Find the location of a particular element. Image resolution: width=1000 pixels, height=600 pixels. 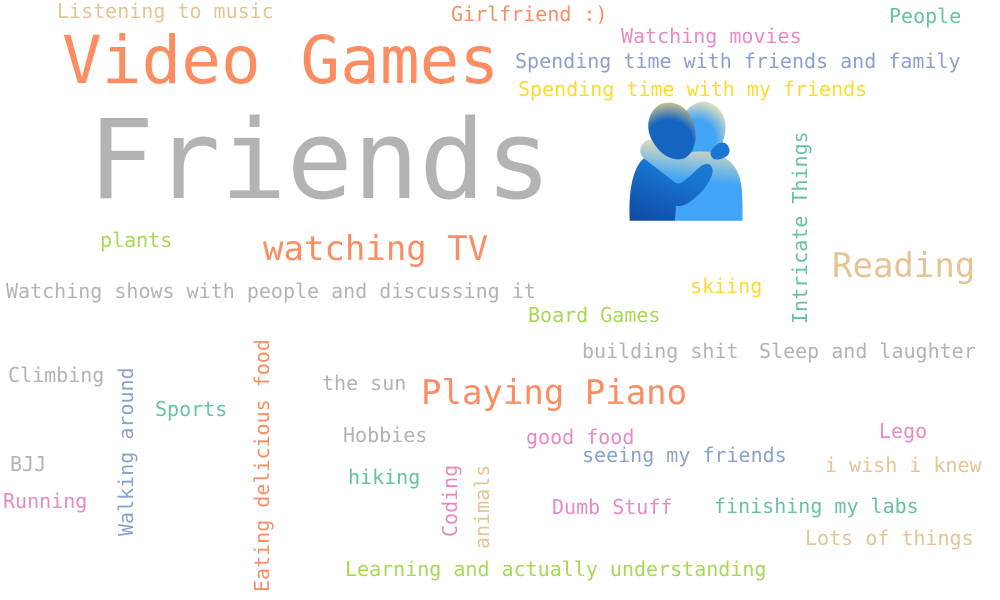

cloud-word: animals is located at coordinates (482, 506).